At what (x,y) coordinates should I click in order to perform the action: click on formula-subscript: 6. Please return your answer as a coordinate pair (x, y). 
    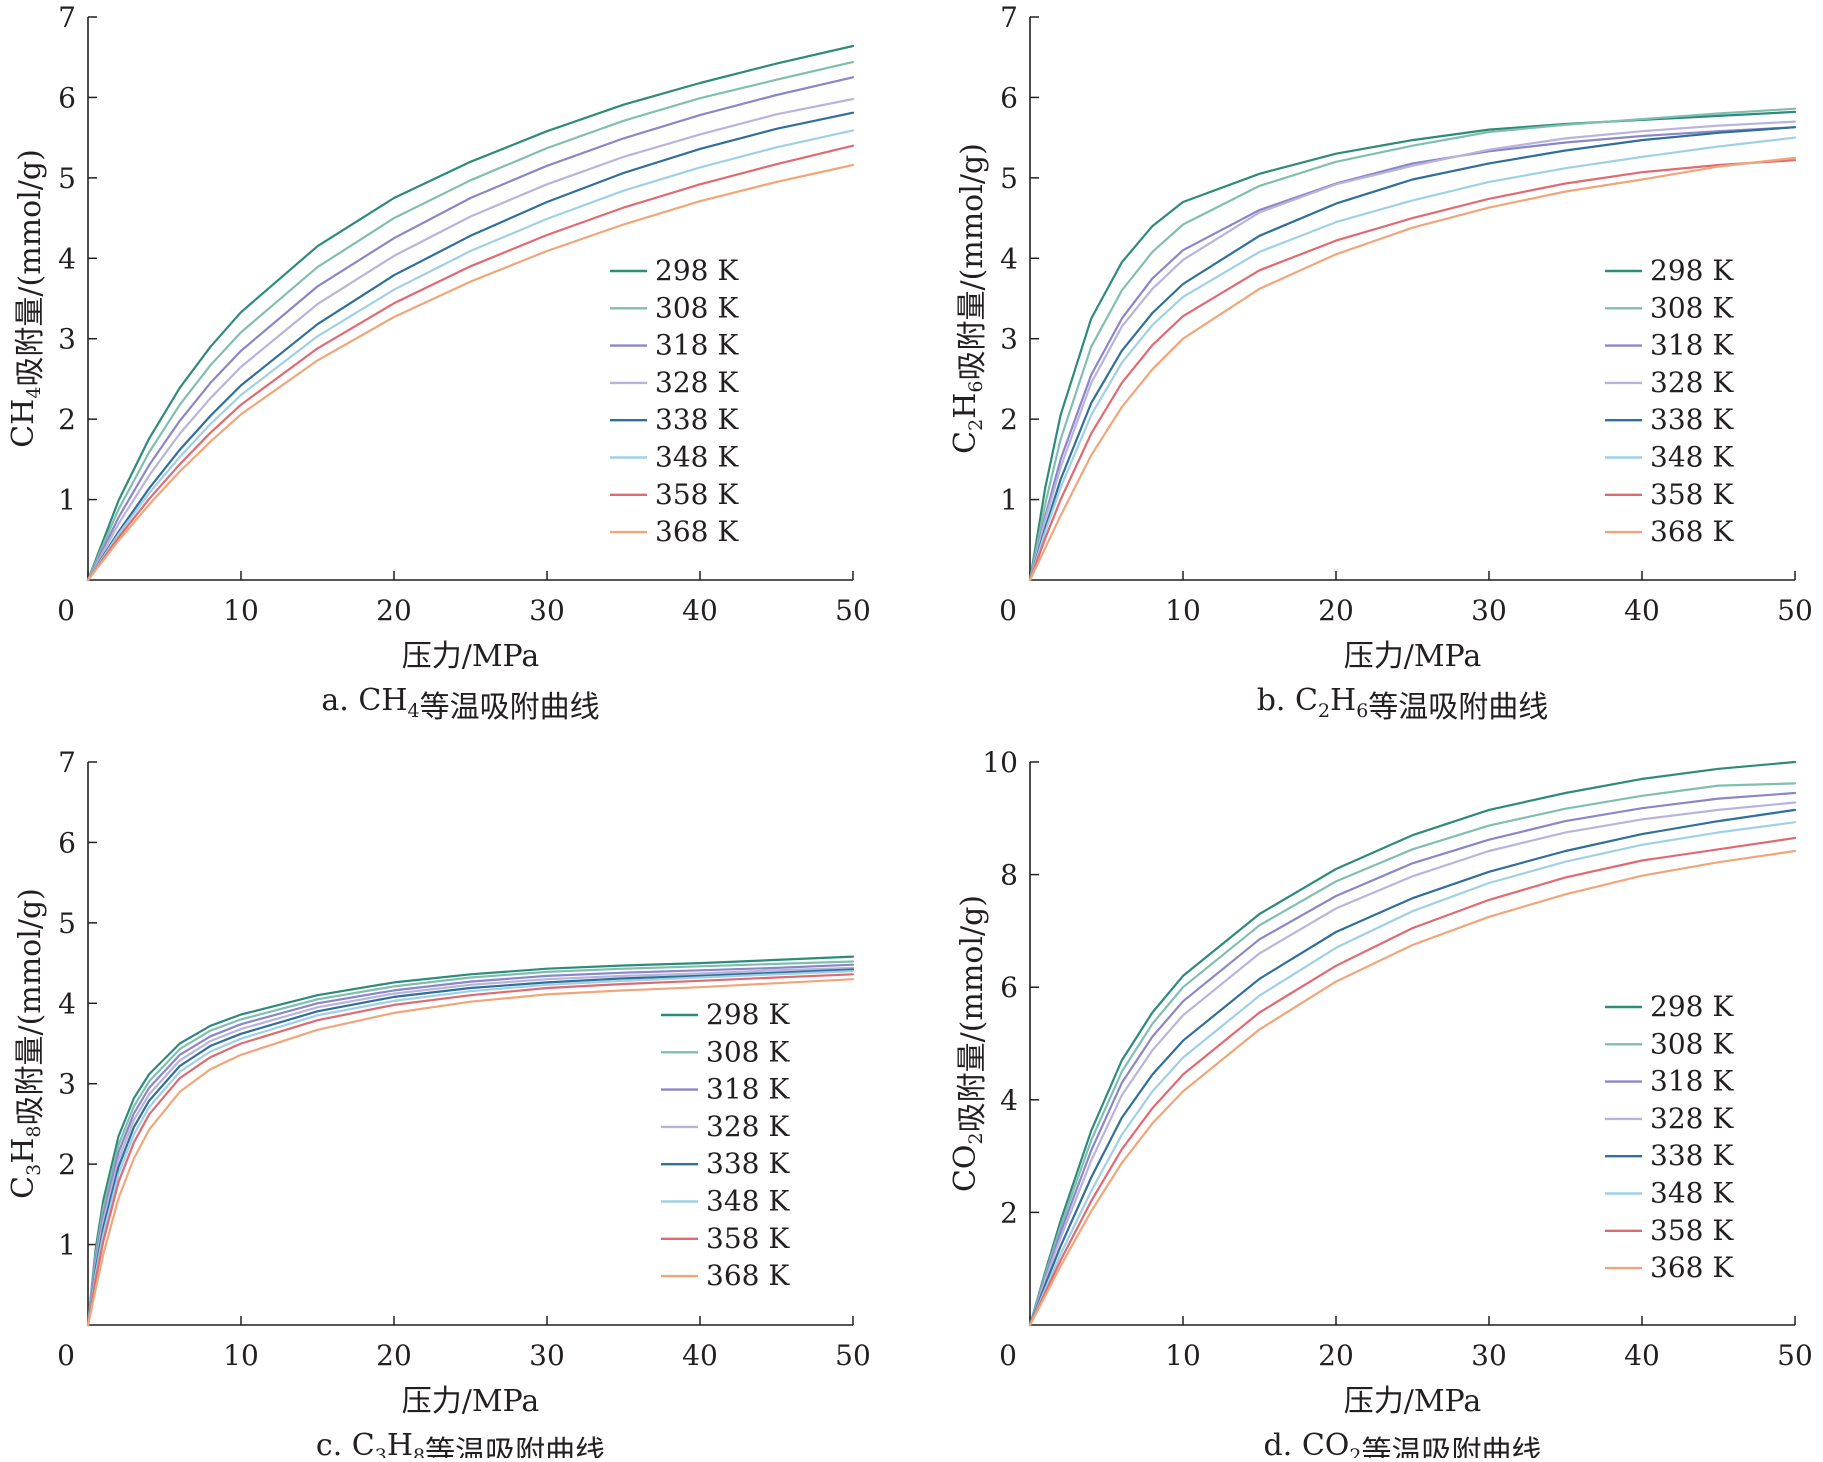
    Looking at the image, I should click on (1362, 711).